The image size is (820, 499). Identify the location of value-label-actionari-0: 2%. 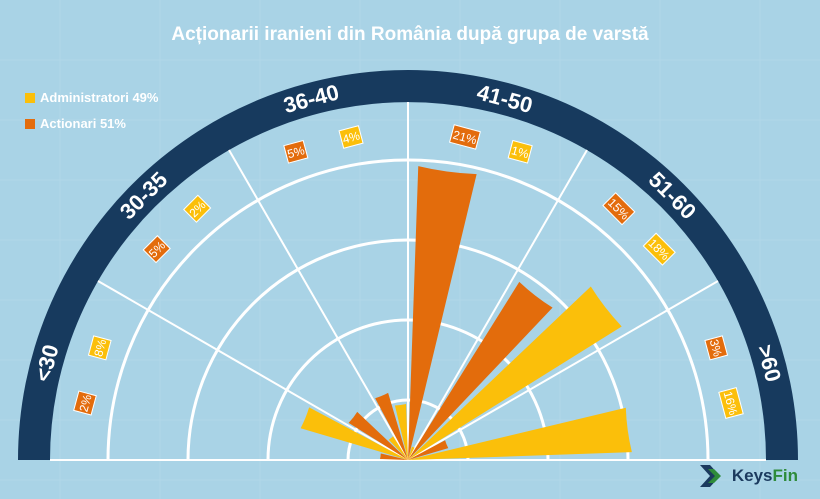
(85, 403).